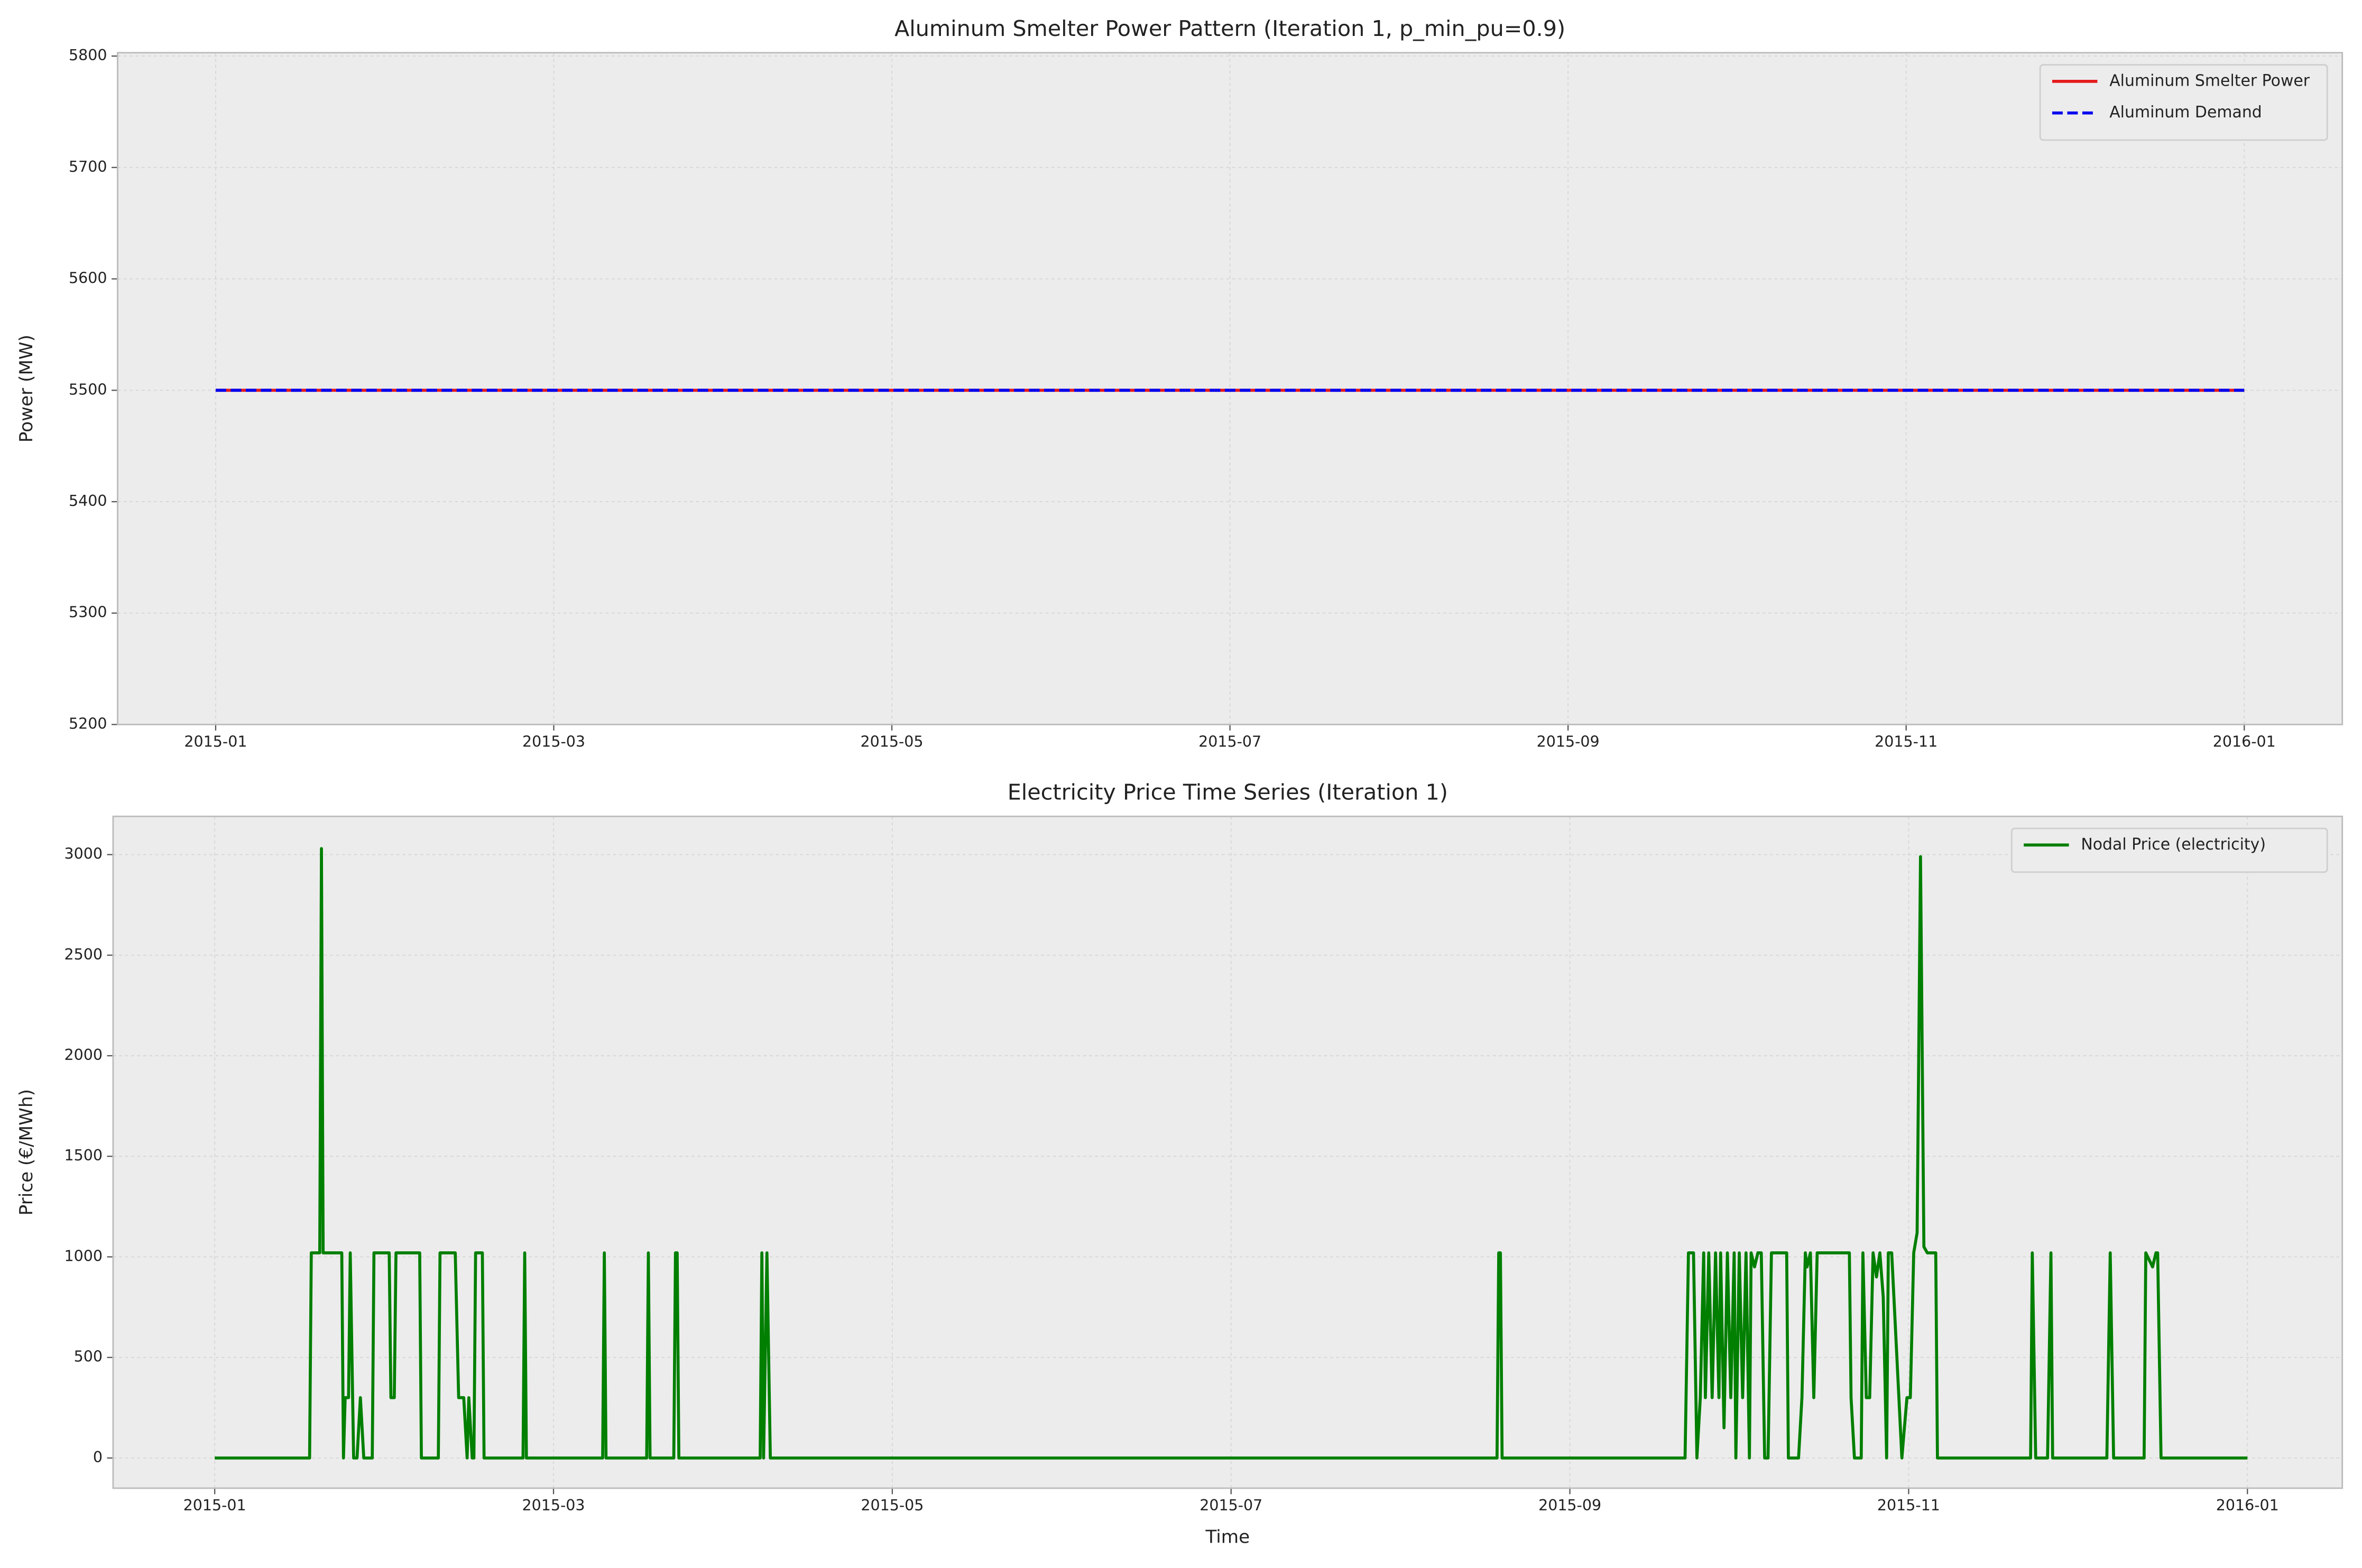 Image resolution: width=2362 pixels, height=1568 pixels. I want to click on y-tick-label: 5500, so click(88, 389).